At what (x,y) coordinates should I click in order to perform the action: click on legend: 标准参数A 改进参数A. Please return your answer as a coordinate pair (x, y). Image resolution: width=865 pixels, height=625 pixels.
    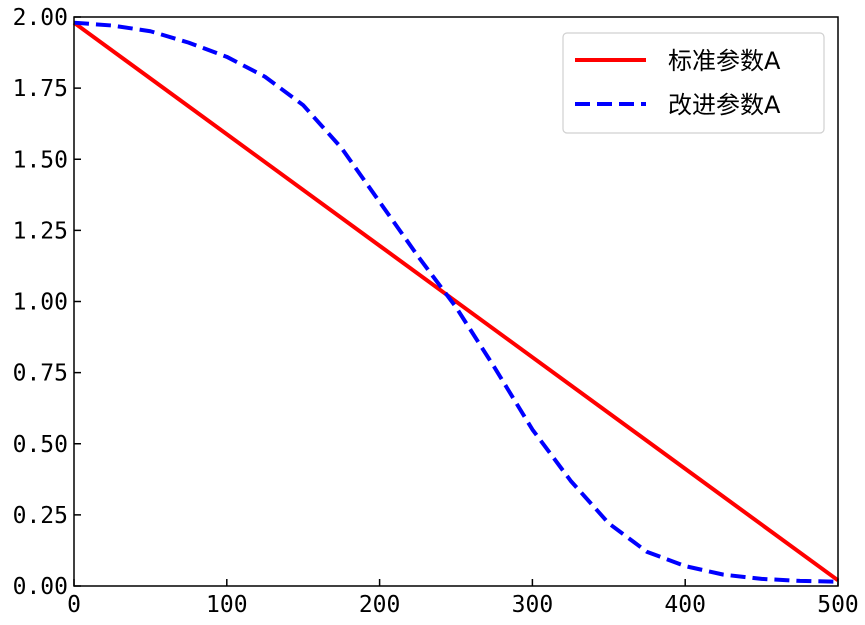
    Looking at the image, I should click on (693, 83).